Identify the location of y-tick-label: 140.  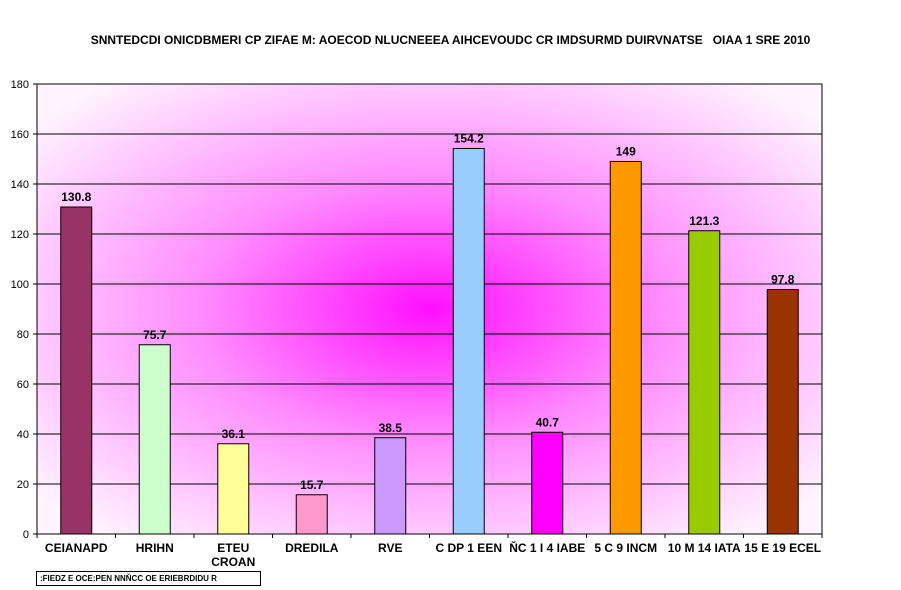
(20, 185).